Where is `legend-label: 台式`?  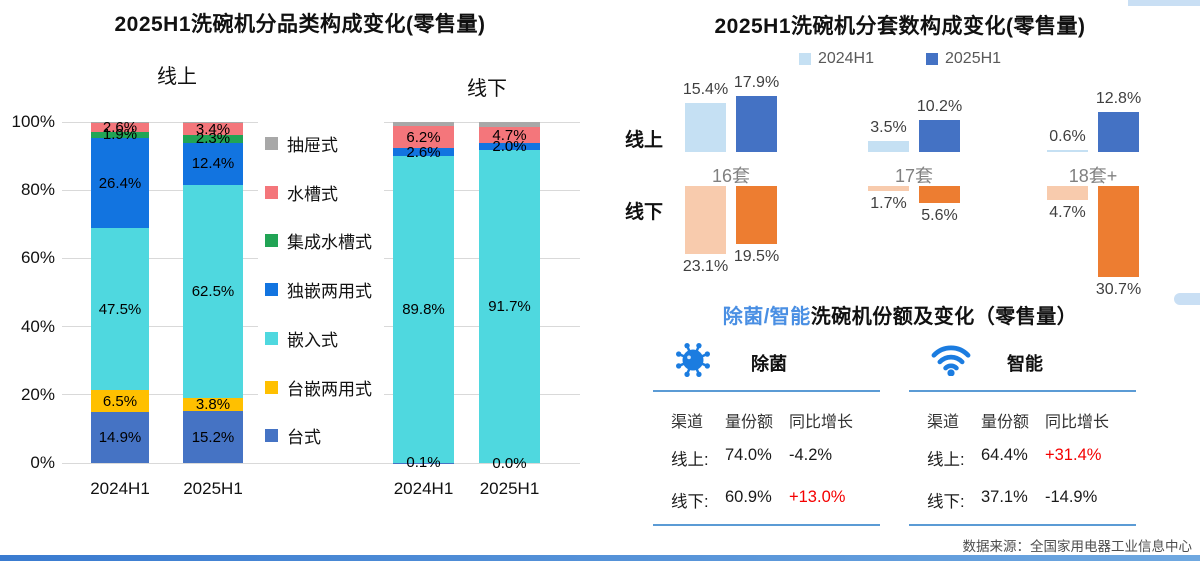 legend-label: 台式 is located at coordinates (304, 438).